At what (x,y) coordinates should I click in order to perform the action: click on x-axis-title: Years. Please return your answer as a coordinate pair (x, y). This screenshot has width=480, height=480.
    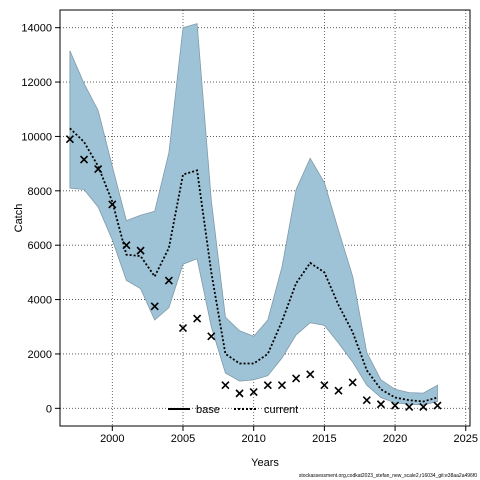
    Looking at the image, I should click on (265, 463).